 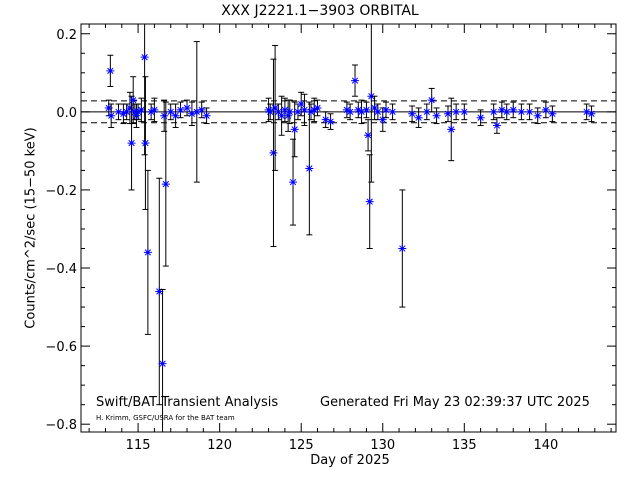 I want to click on y-axis-label: Counts/cm^2/sec (15−50 keV), so click(x=31, y=228).